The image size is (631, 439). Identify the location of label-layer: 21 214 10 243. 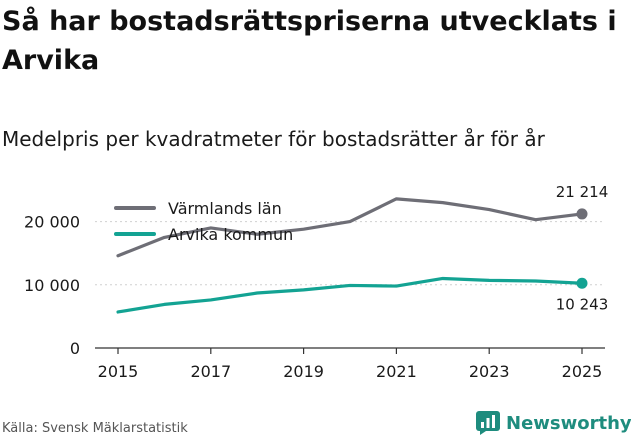
(582, 248).